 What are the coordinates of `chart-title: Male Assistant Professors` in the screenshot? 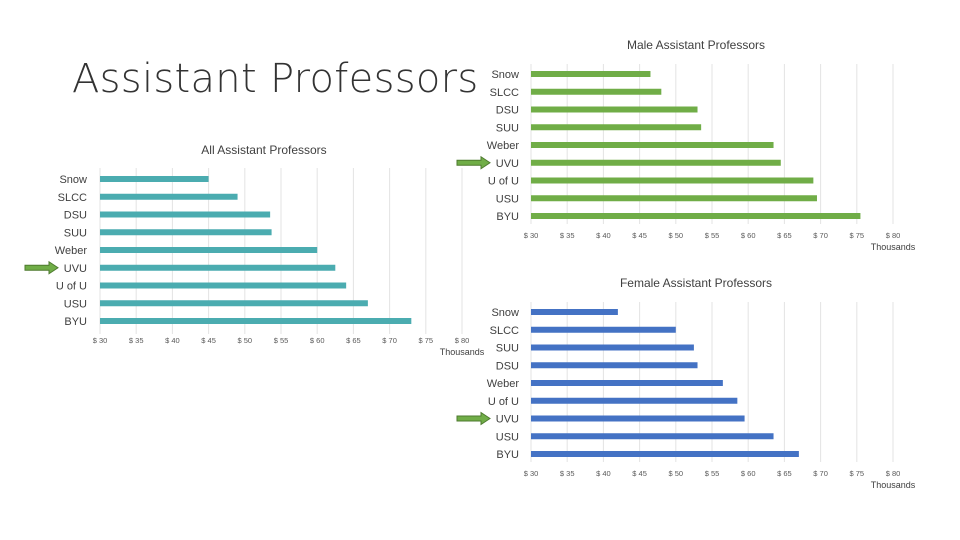 It's located at (696, 45).